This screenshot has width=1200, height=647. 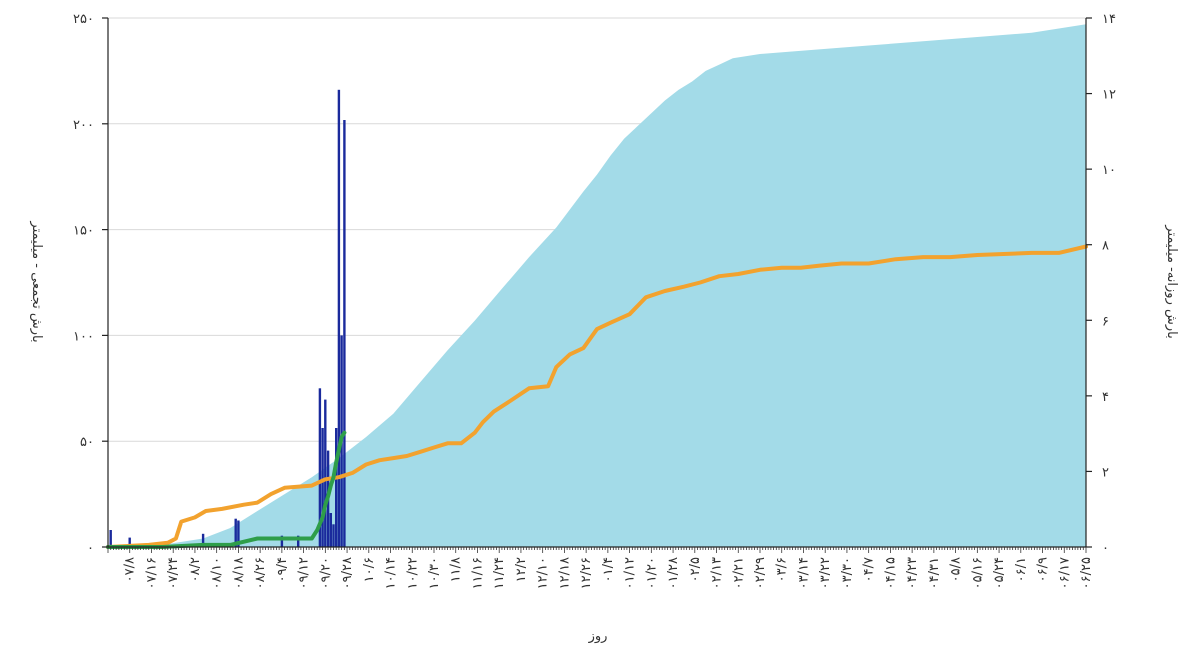 What do you see at coordinates (630, 573) in the screenshot?
I see `x-tick-label: ۰۱/۱۲` at bounding box center [630, 573].